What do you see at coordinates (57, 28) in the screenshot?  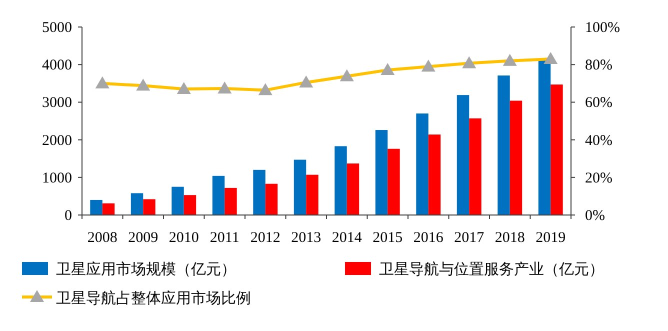 I see `y-tick-label: 5000` at bounding box center [57, 28].